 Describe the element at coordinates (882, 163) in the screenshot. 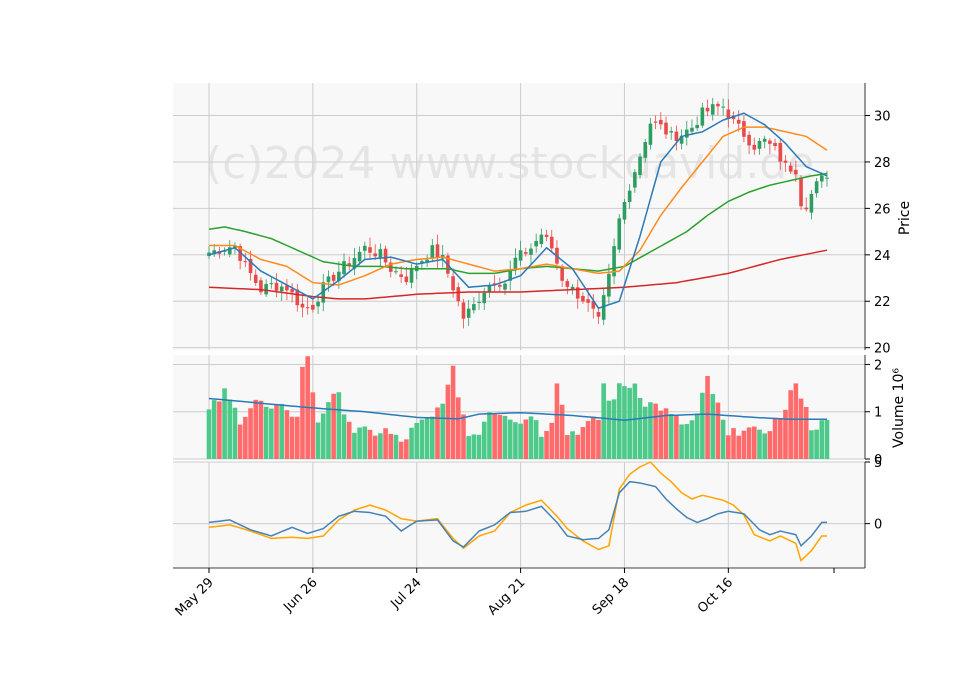

I see `price-tick-label-28: 28` at that location.